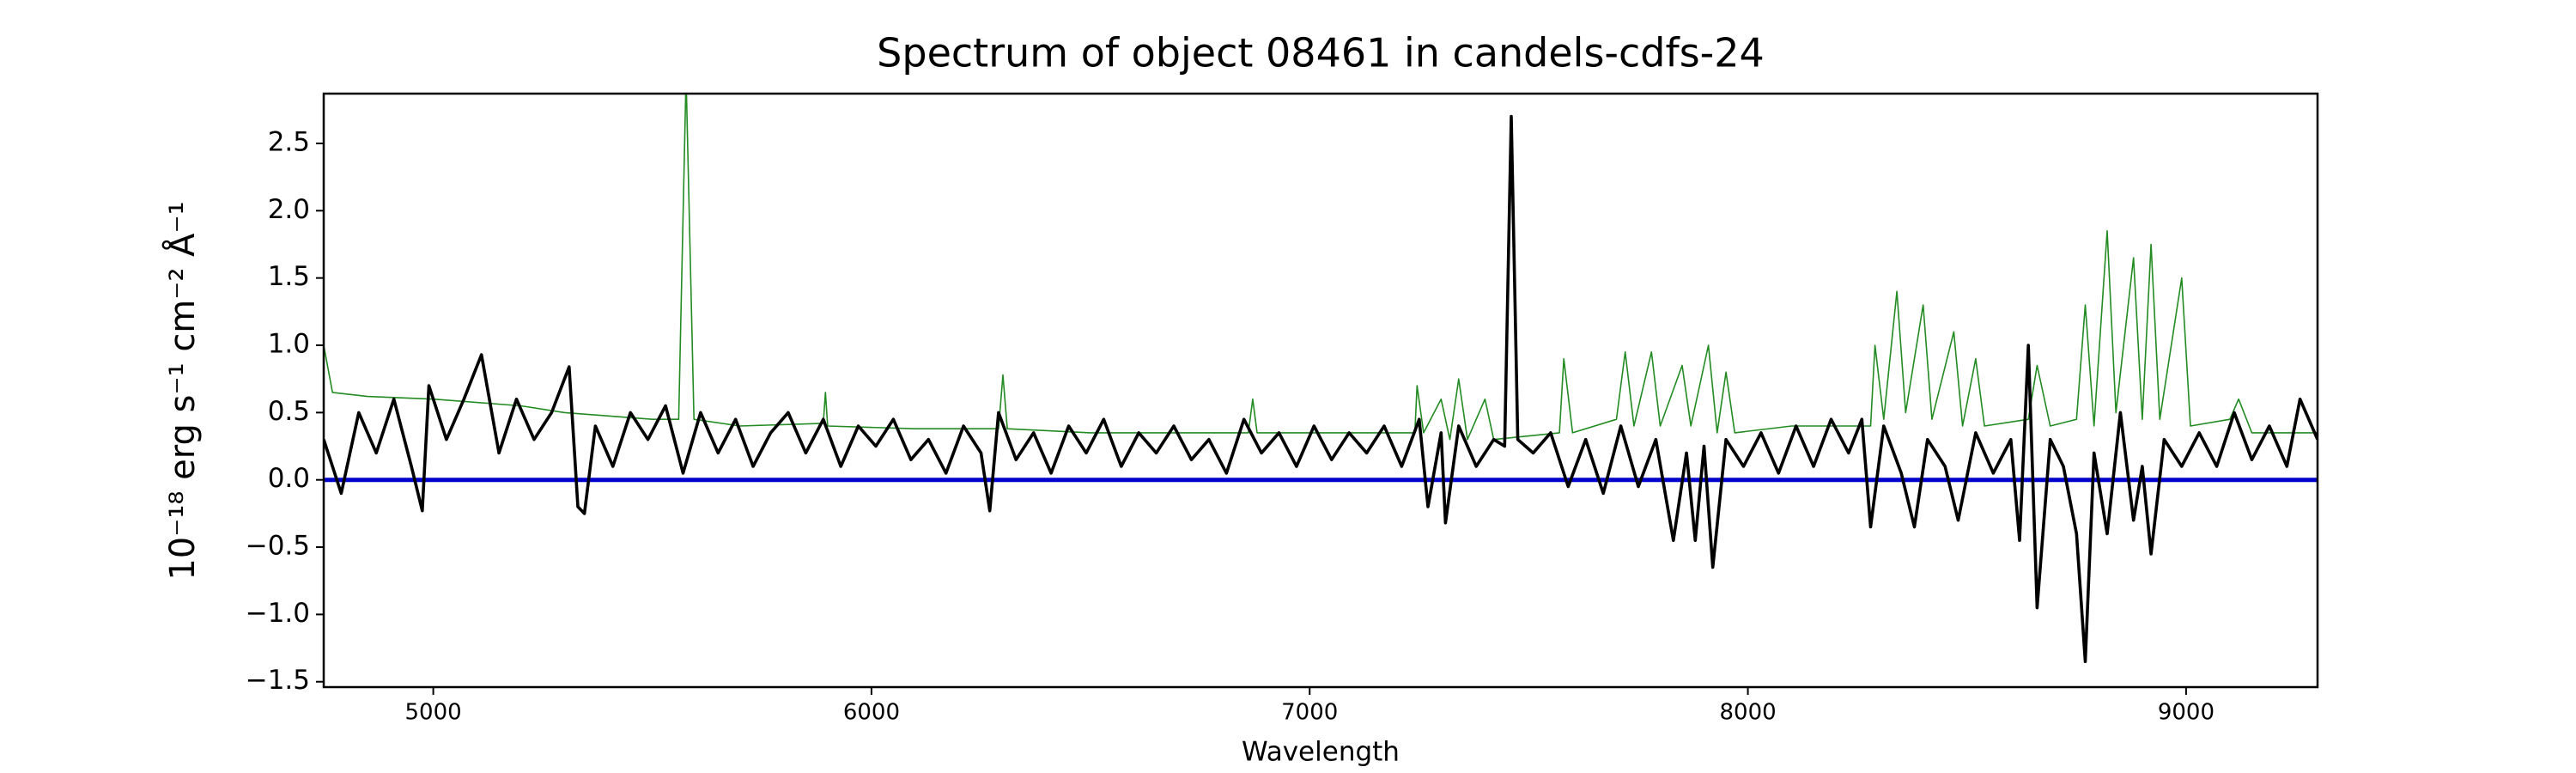  Describe the element at coordinates (289, 276) in the screenshot. I see `y-tick-label: 1.5` at that location.